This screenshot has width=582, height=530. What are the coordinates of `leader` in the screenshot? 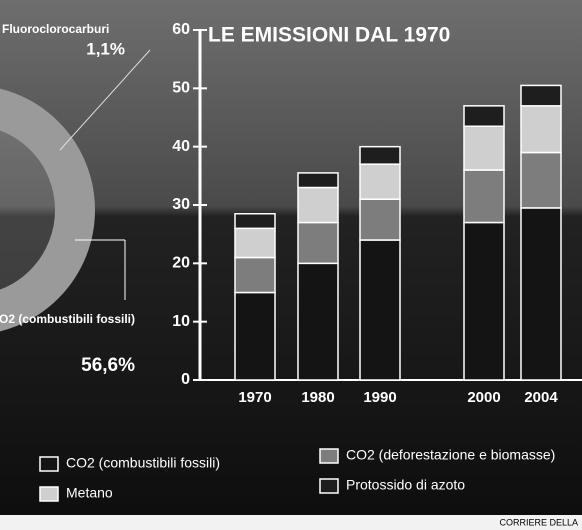 It's located at (105, 100).